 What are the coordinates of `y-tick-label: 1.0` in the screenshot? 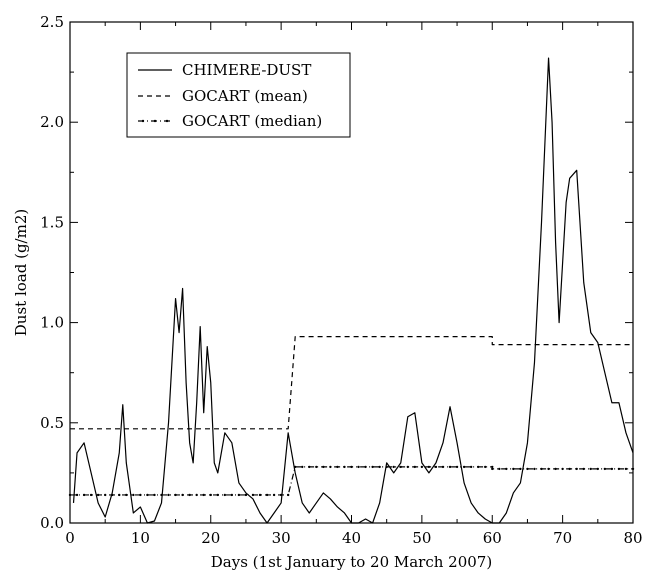 It's located at (52, 323).